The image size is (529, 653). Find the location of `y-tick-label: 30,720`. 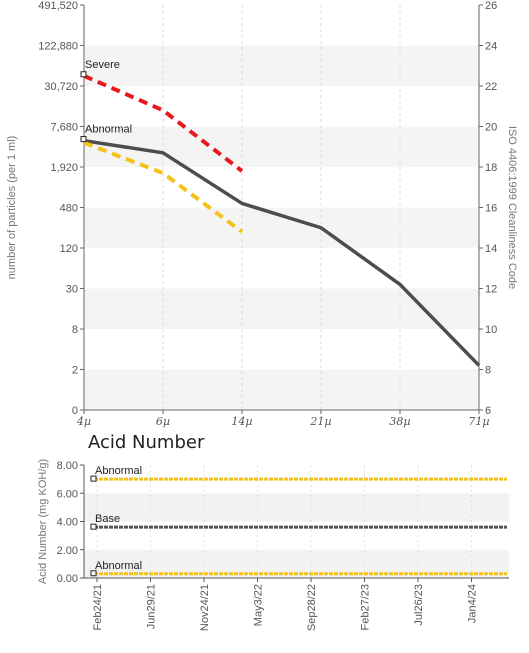

y-tick-label: 30,720 is located at coordinates (61, 87).